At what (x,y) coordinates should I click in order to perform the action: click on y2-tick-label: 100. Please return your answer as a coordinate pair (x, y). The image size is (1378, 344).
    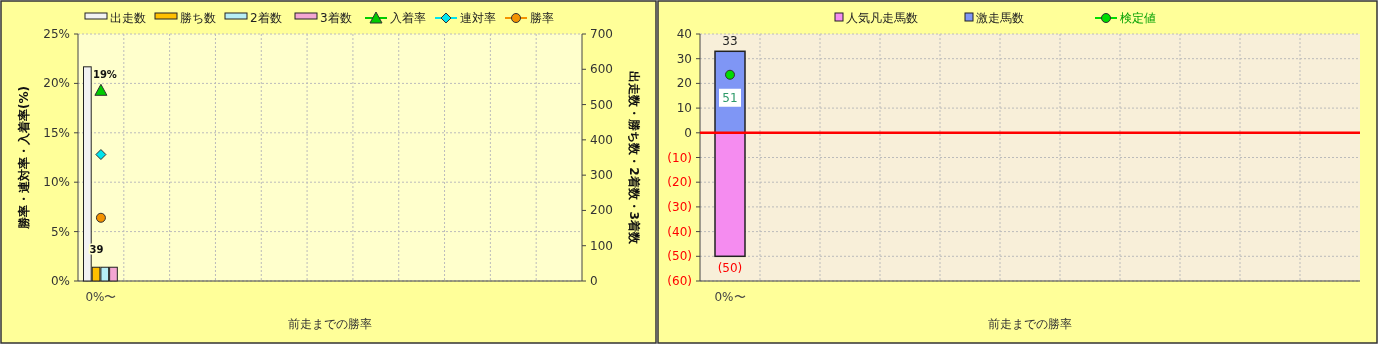
    Looking at the image, I should click on (601, 245).